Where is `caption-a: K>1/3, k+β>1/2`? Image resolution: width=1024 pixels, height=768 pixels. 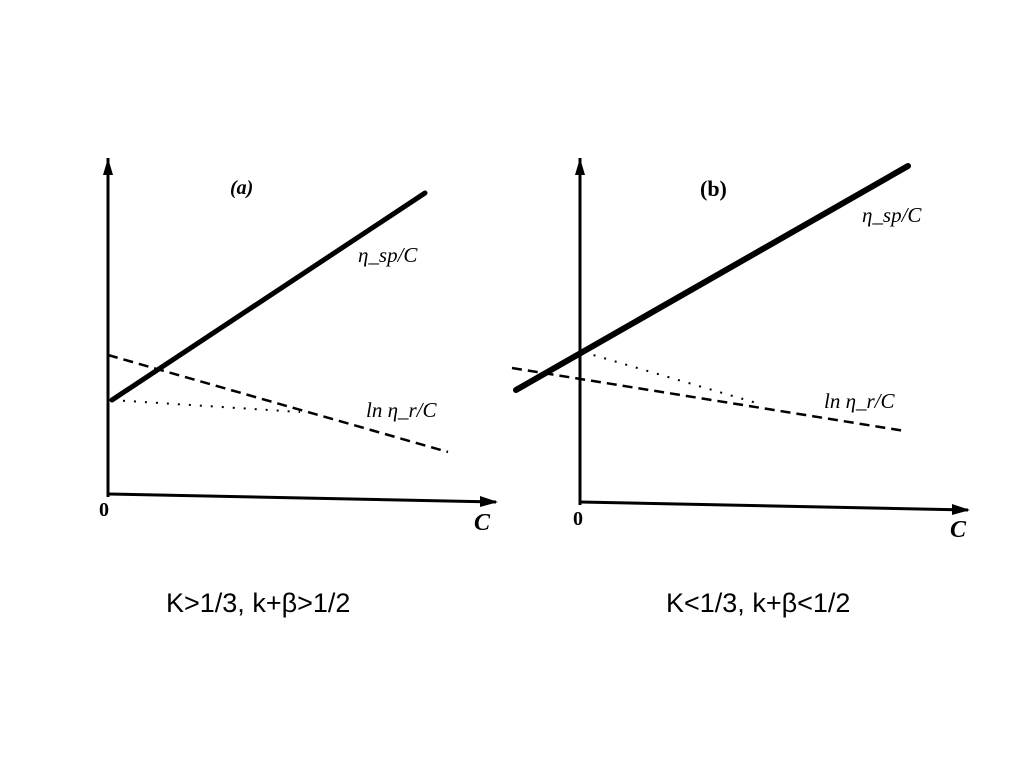
caption-a: K>1/3, k+β>1/2 is located at coordinates (258, 603).